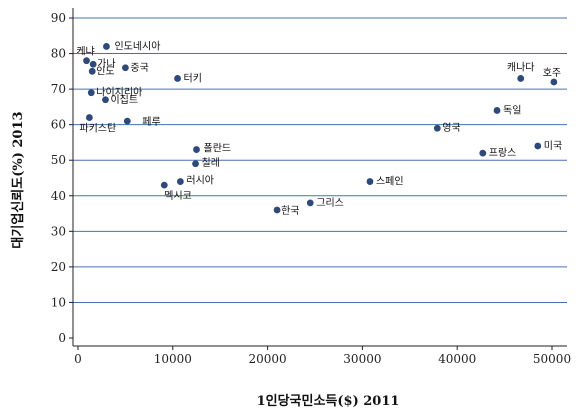 This screenshot has height=414, width=580. Describe the element at coordinates (552, 359) in the screenshot. I see `x-tick-label: 50000` at that location.